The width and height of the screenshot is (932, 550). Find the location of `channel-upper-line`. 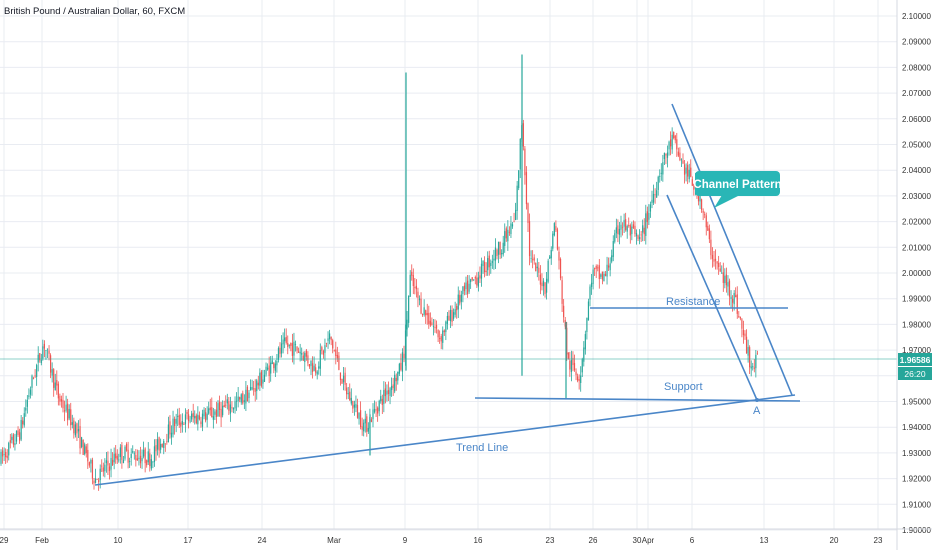

channel-upper-line is located at coordinates (732, 249).